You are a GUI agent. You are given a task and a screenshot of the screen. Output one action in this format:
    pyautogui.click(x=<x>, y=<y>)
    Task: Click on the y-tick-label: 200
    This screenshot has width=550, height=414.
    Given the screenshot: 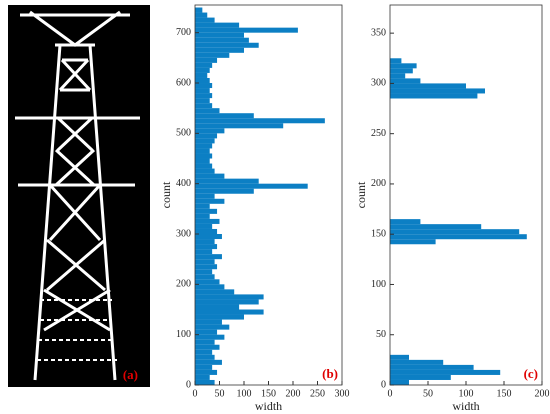 What is the action you would take?
    pyautogui.click(x=183, y=284)
    